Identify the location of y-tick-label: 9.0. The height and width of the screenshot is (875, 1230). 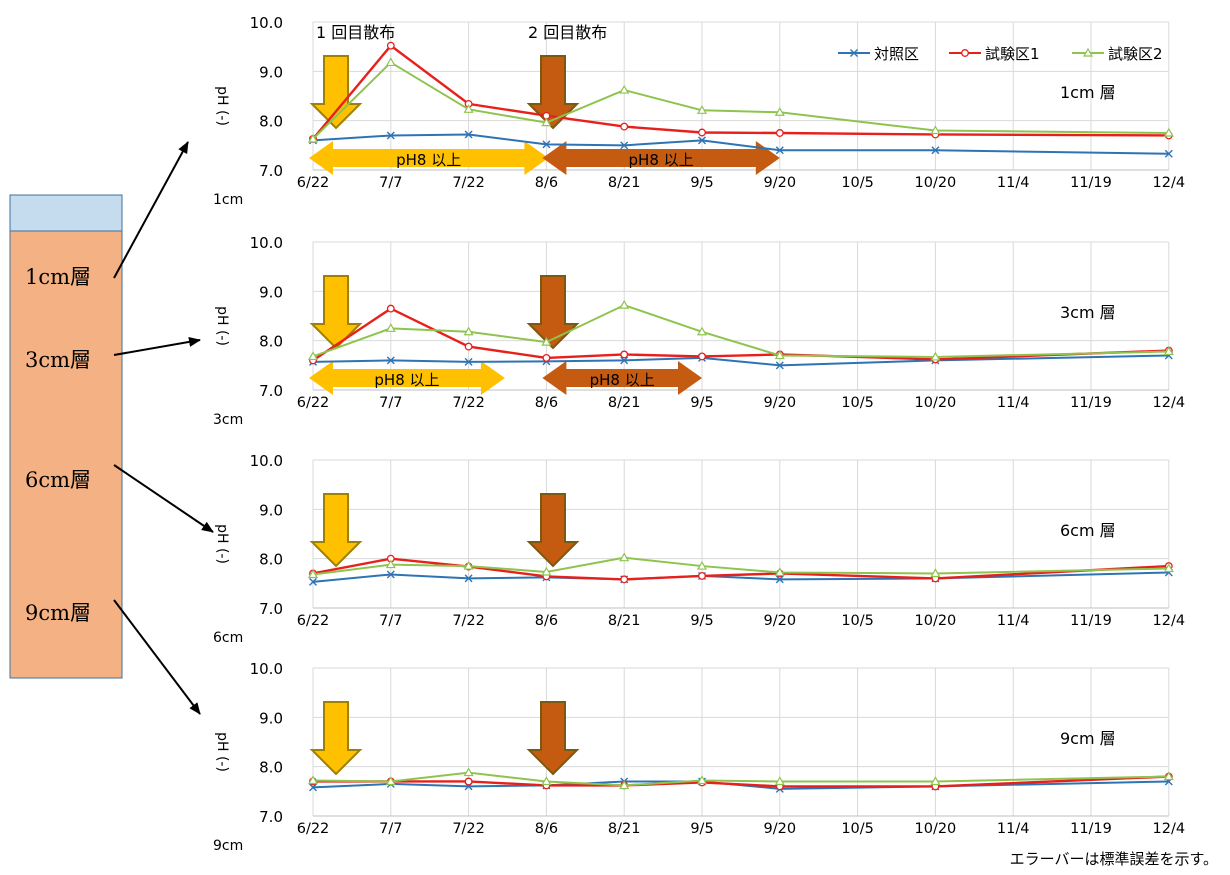
(271, 718).